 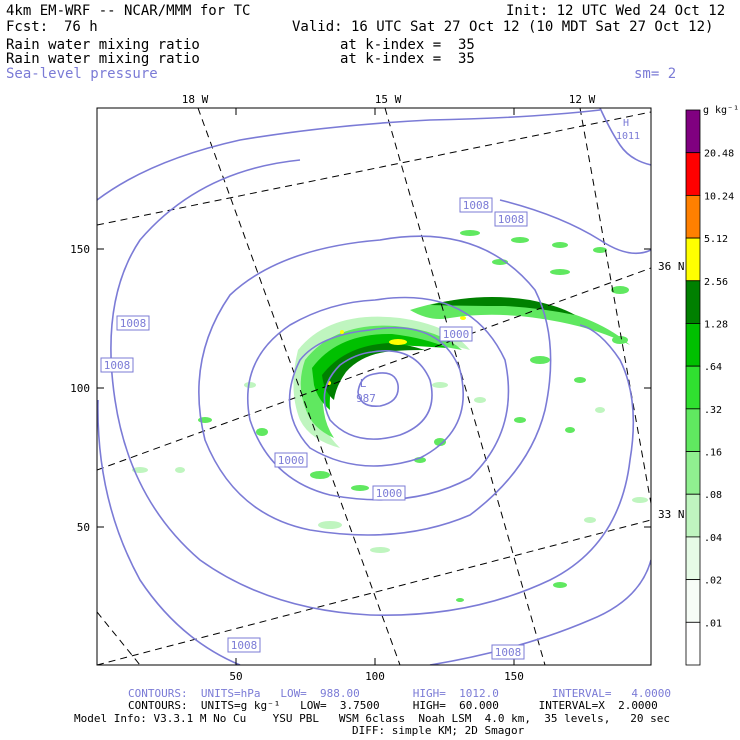 What do you see at coordinates (616, 11) in the screenshot?
I see `init-time: Init: 12 UTC Wed 24 Oct 12` at bounding box center [616, 11].